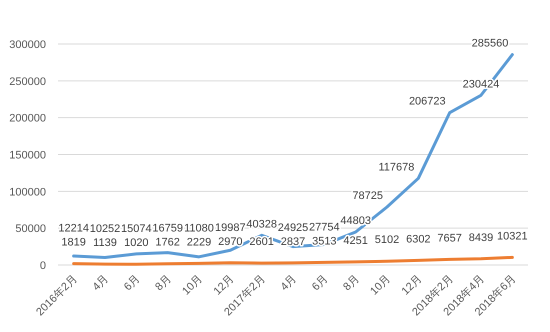 This screenshot has height=332, width=550. What do you see at coordinates (481, 238) in the screenshot?
I see `data-label: 8439` at bounding box center [481, 238].